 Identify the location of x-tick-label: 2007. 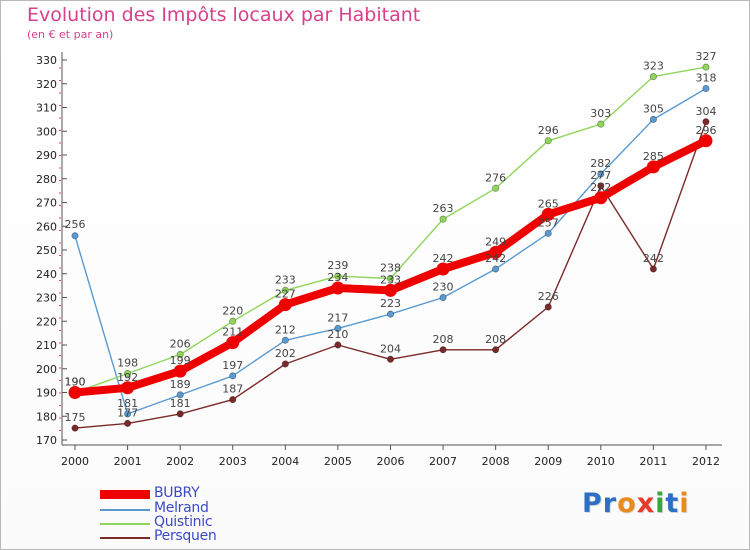
(443, 461).